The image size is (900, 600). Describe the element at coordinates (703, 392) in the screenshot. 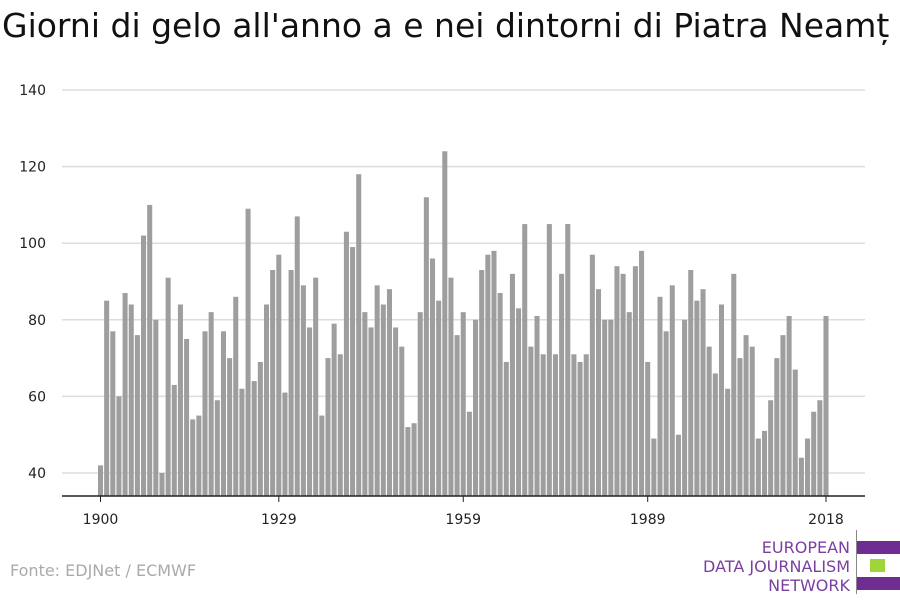

I see `bar-1998` at that location.